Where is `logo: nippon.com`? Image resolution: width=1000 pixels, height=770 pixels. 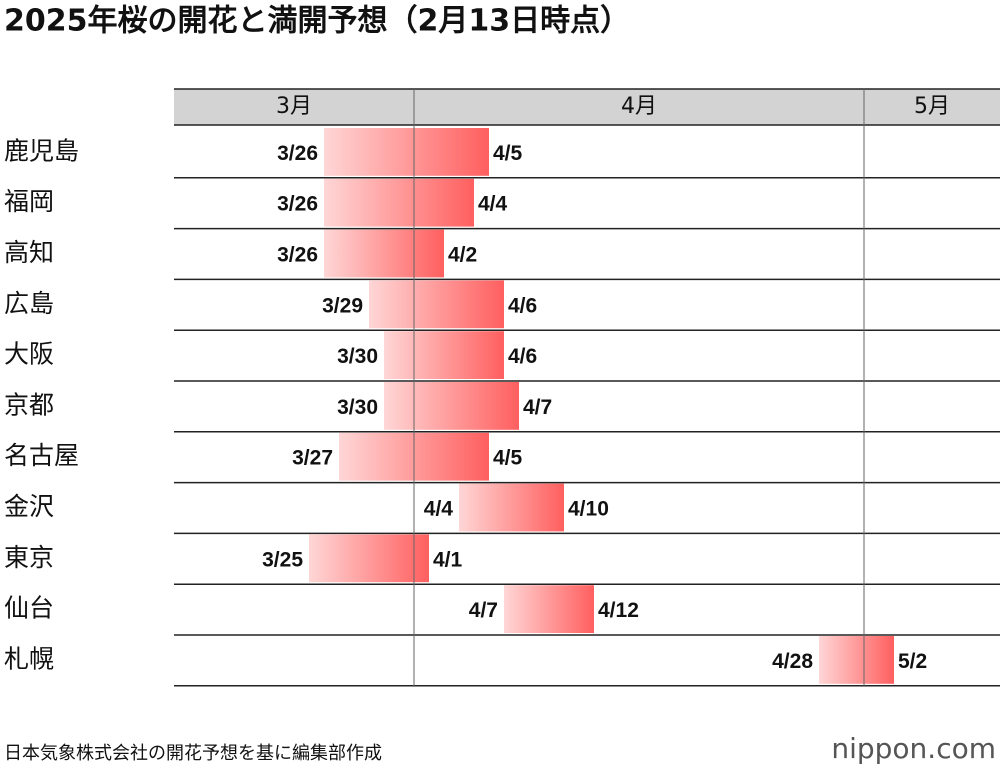 logo: nippon.com is located at coordinates (913, 748).